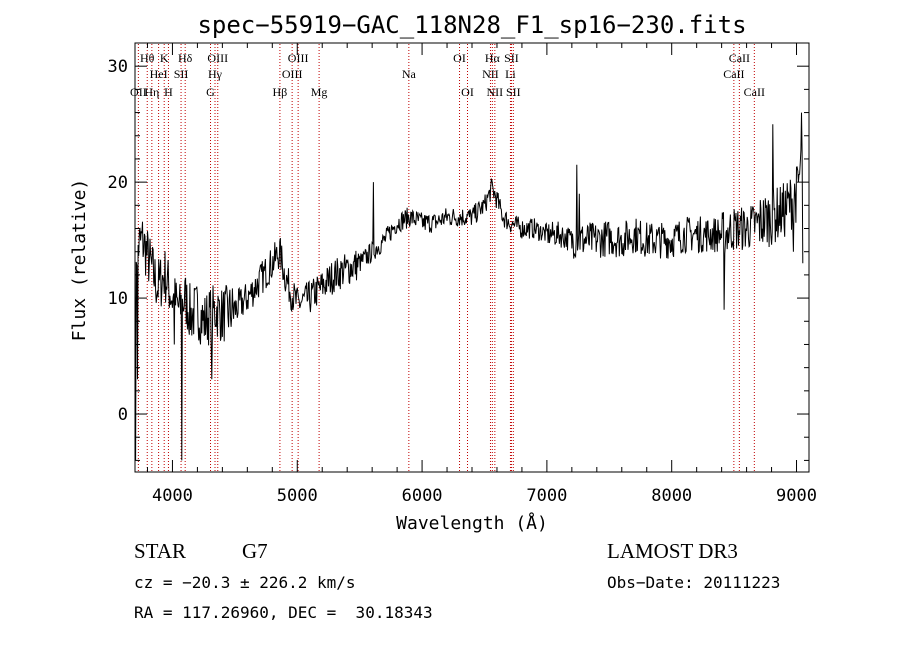 The height and width of the screenshot is (649, 900). What do you see at coordinates (215, 74) in the screenshot?
I see `line-label-9: Hγ` at bounding box center [215, 74].